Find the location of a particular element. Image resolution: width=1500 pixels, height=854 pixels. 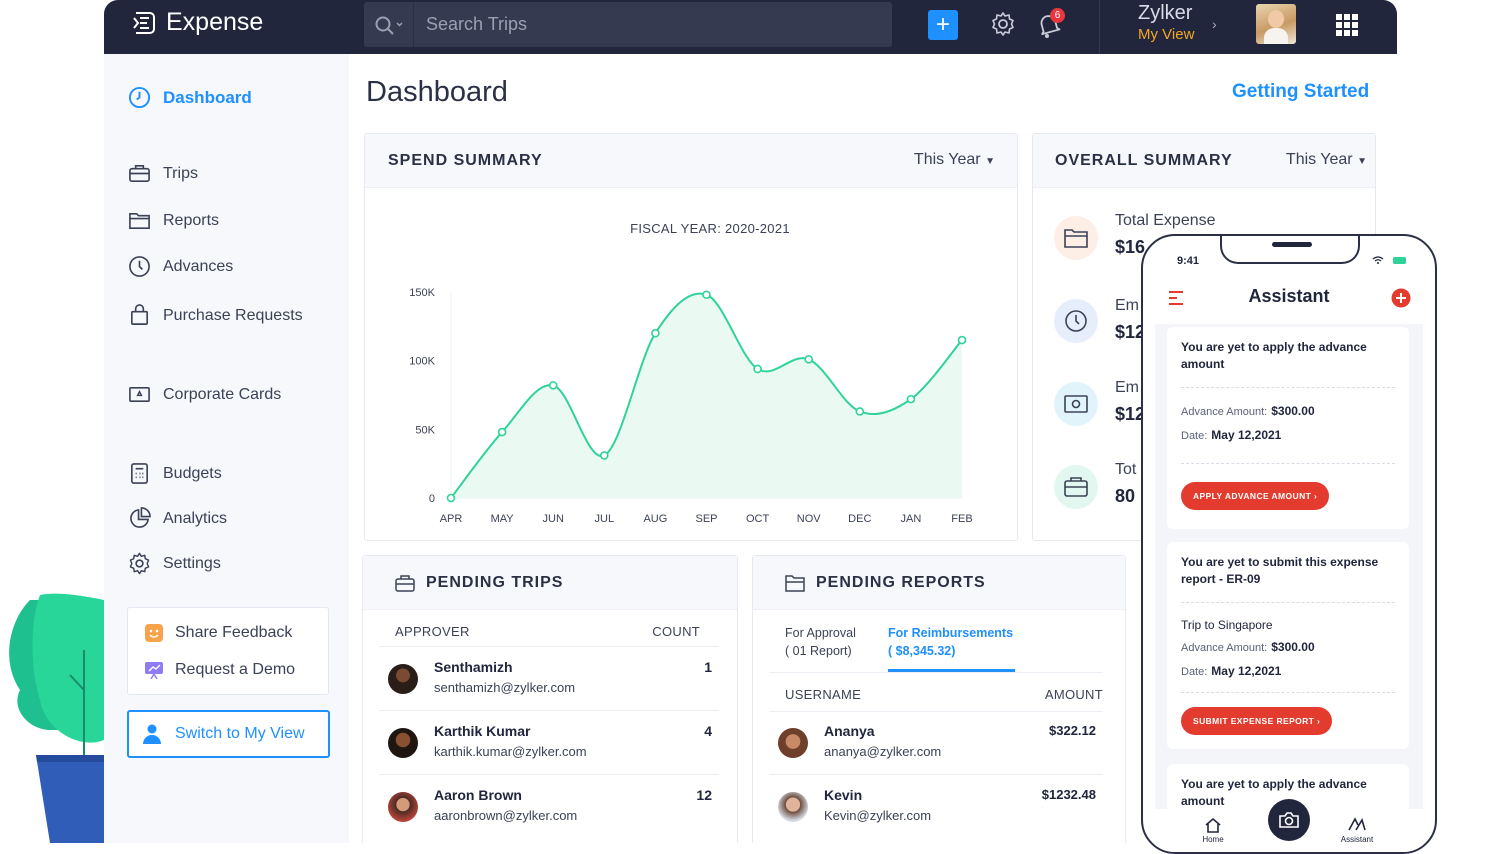

sidebar-item-analytics: Analytics is located at coordinates (177, 518).